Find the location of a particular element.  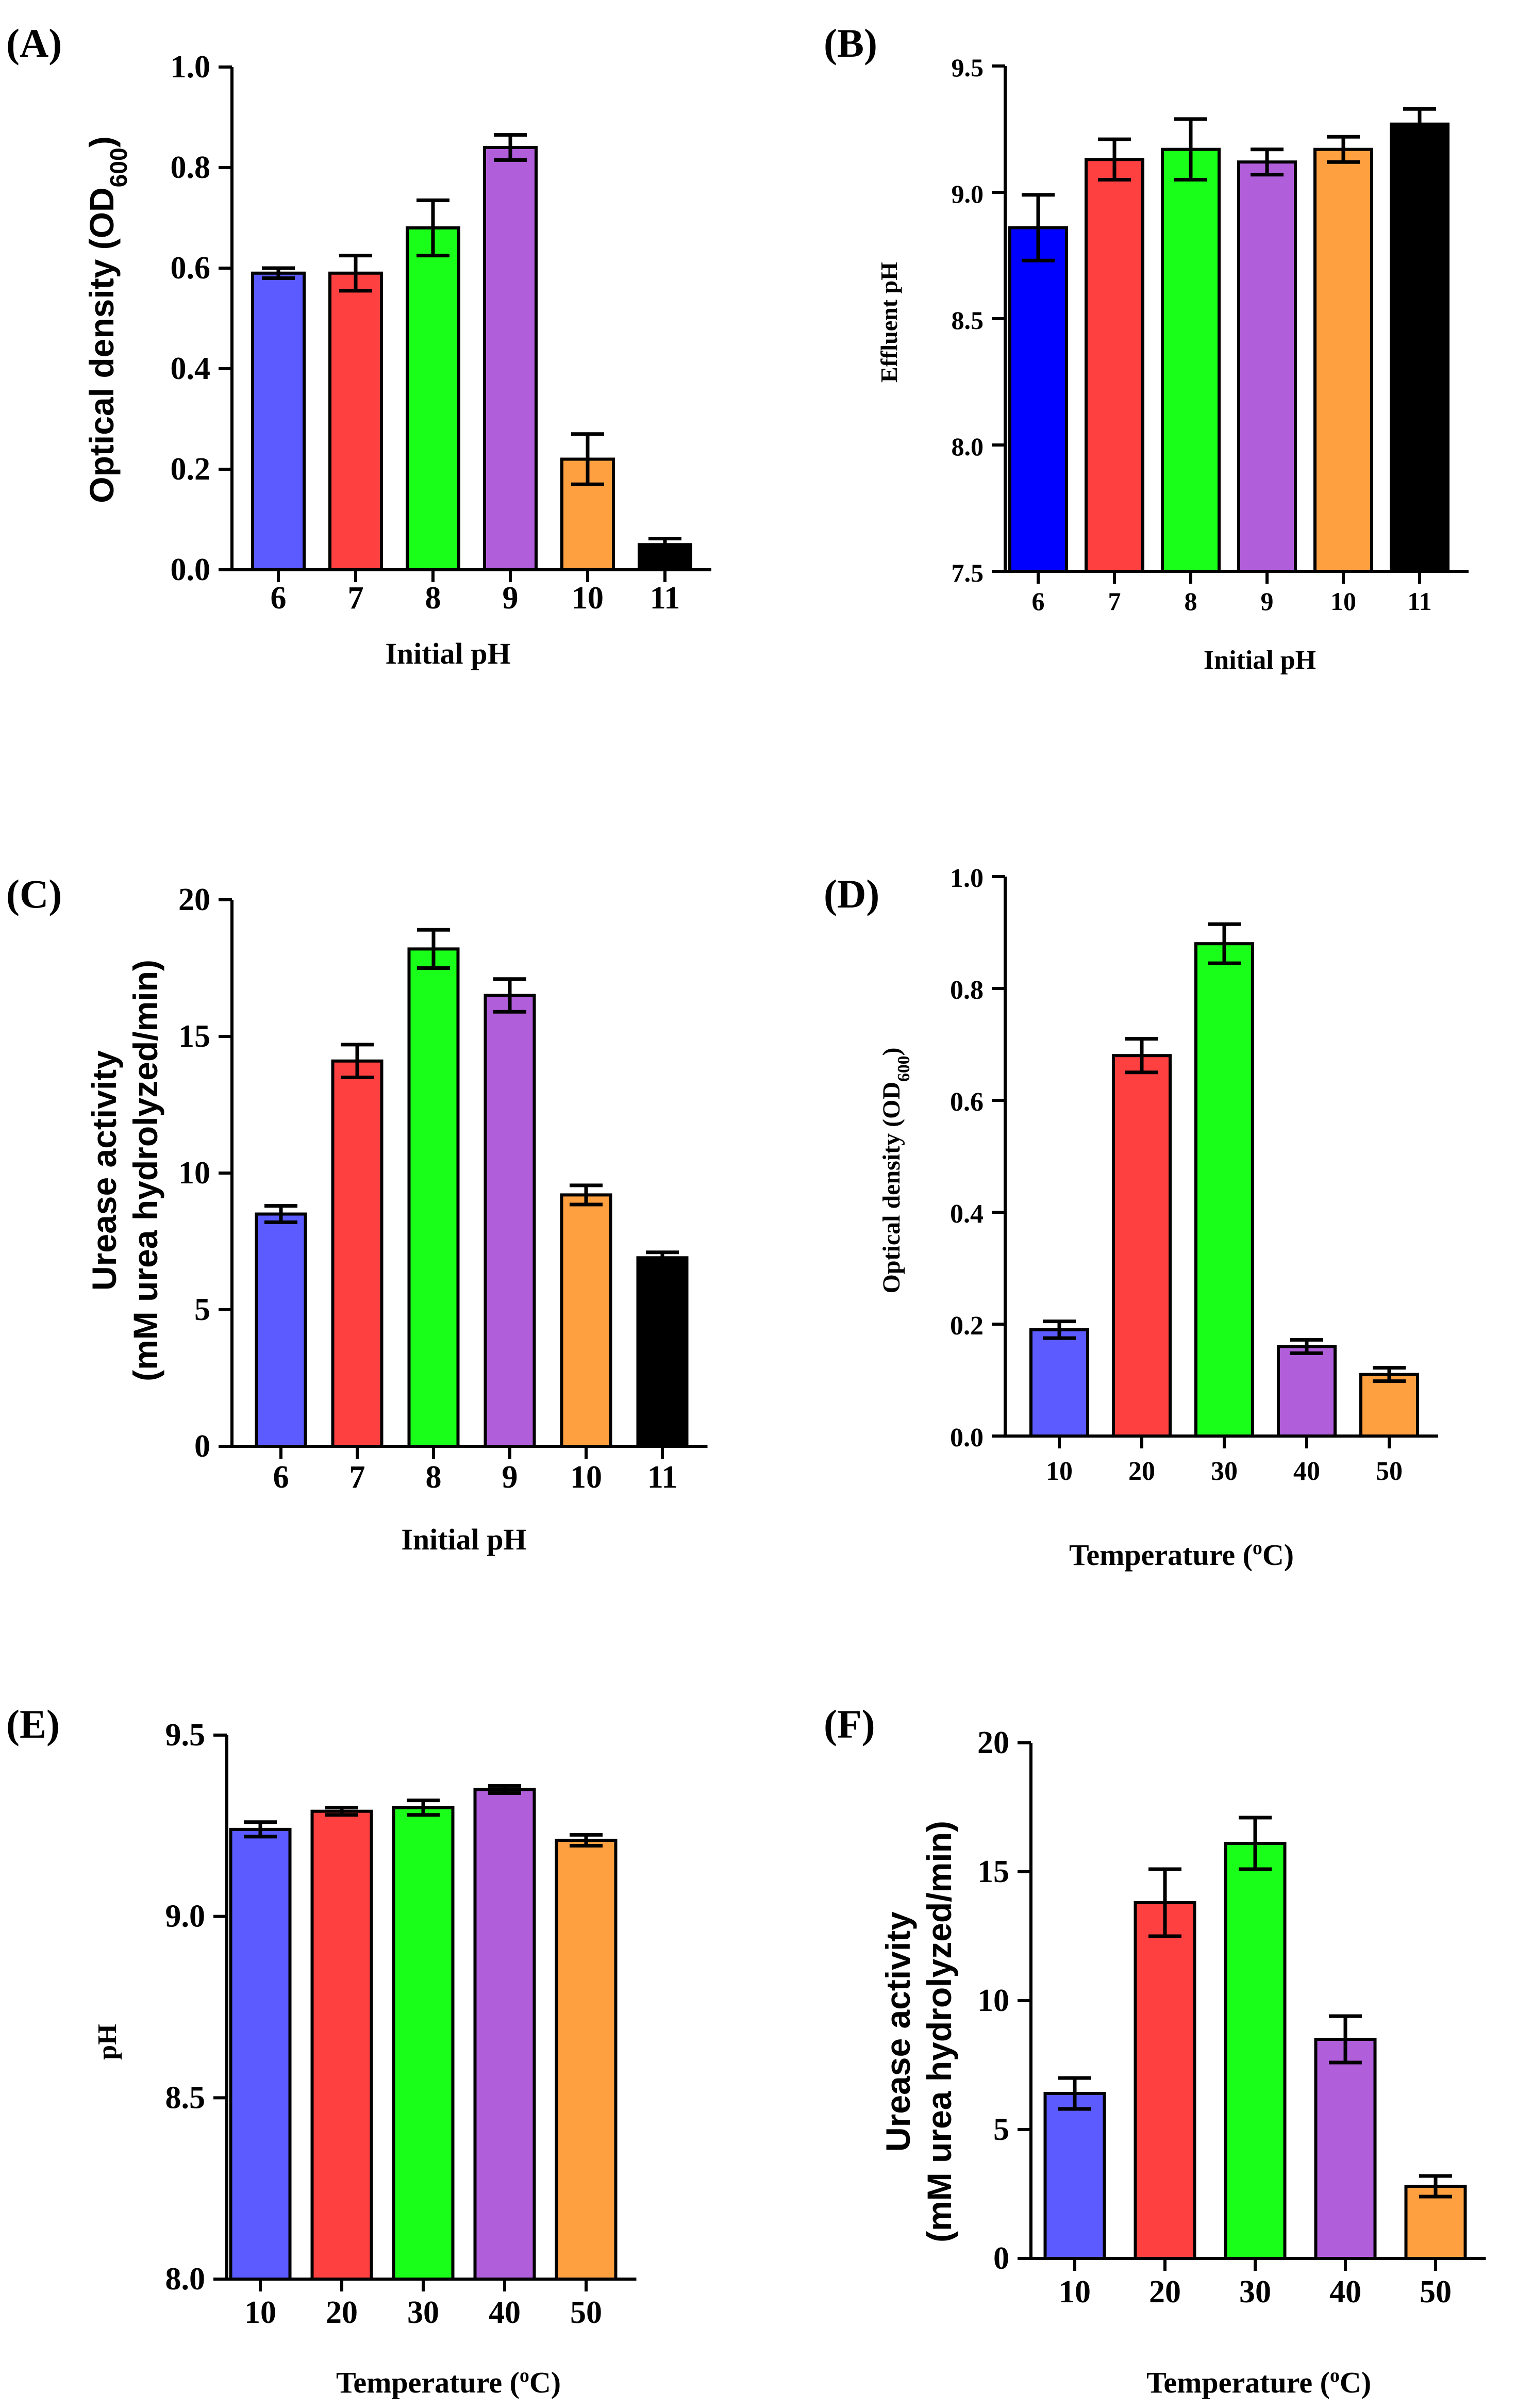

panel-label: (C) is located at coordinates (34, 893).